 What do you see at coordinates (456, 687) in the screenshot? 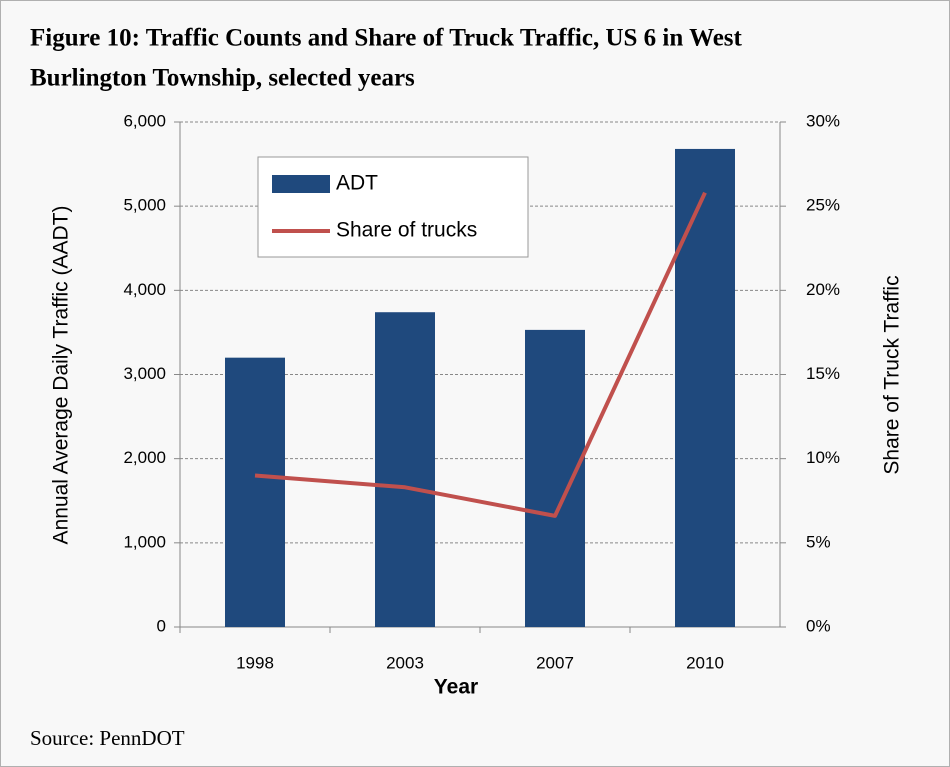
I see `x-axis-label: Year` at bounding box center [456, 687].